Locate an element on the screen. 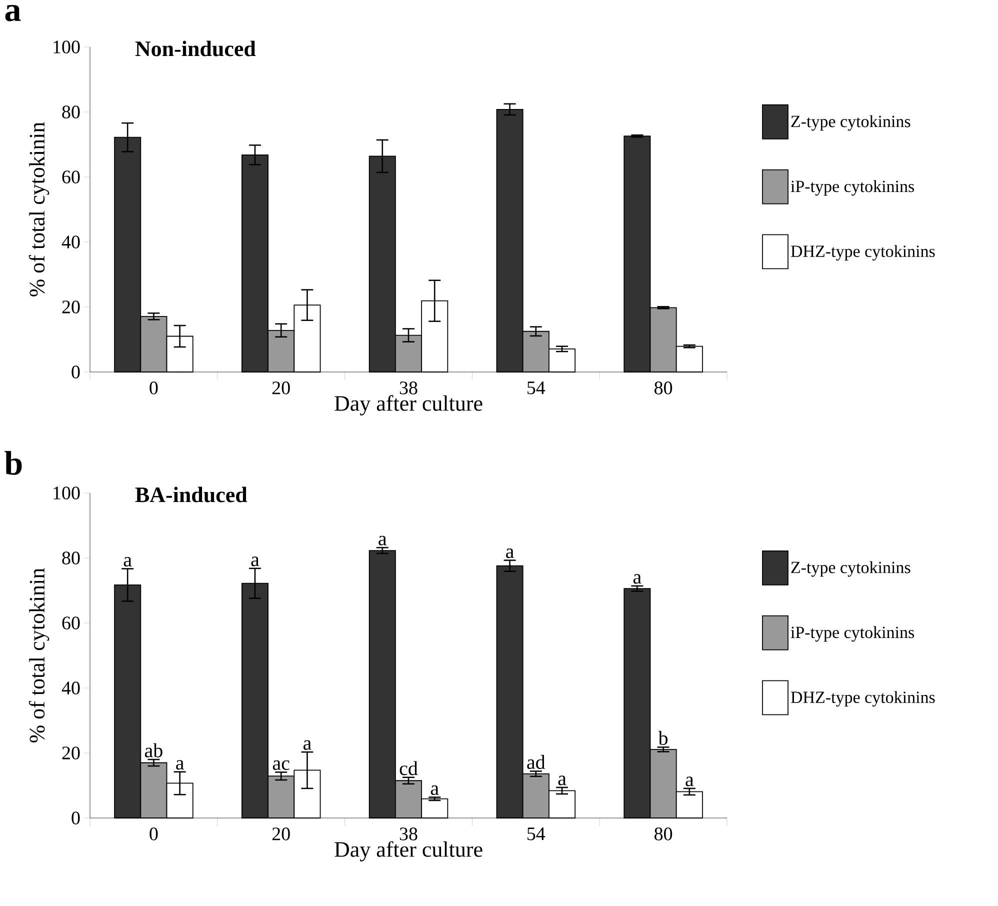 The image size is (998, 906). chart-title: Non-induced is located at coordinates (195, 48).